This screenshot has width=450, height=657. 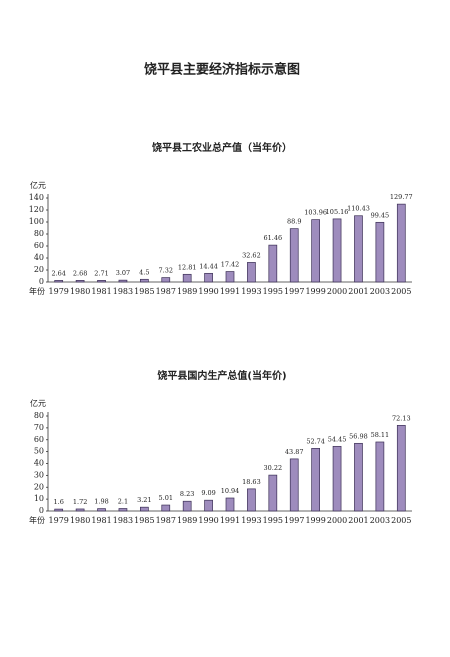 What do you see at coordinates (401, 197) in the screenshot?
I see `value-label: 129.77` at bounding box center [401, 197].